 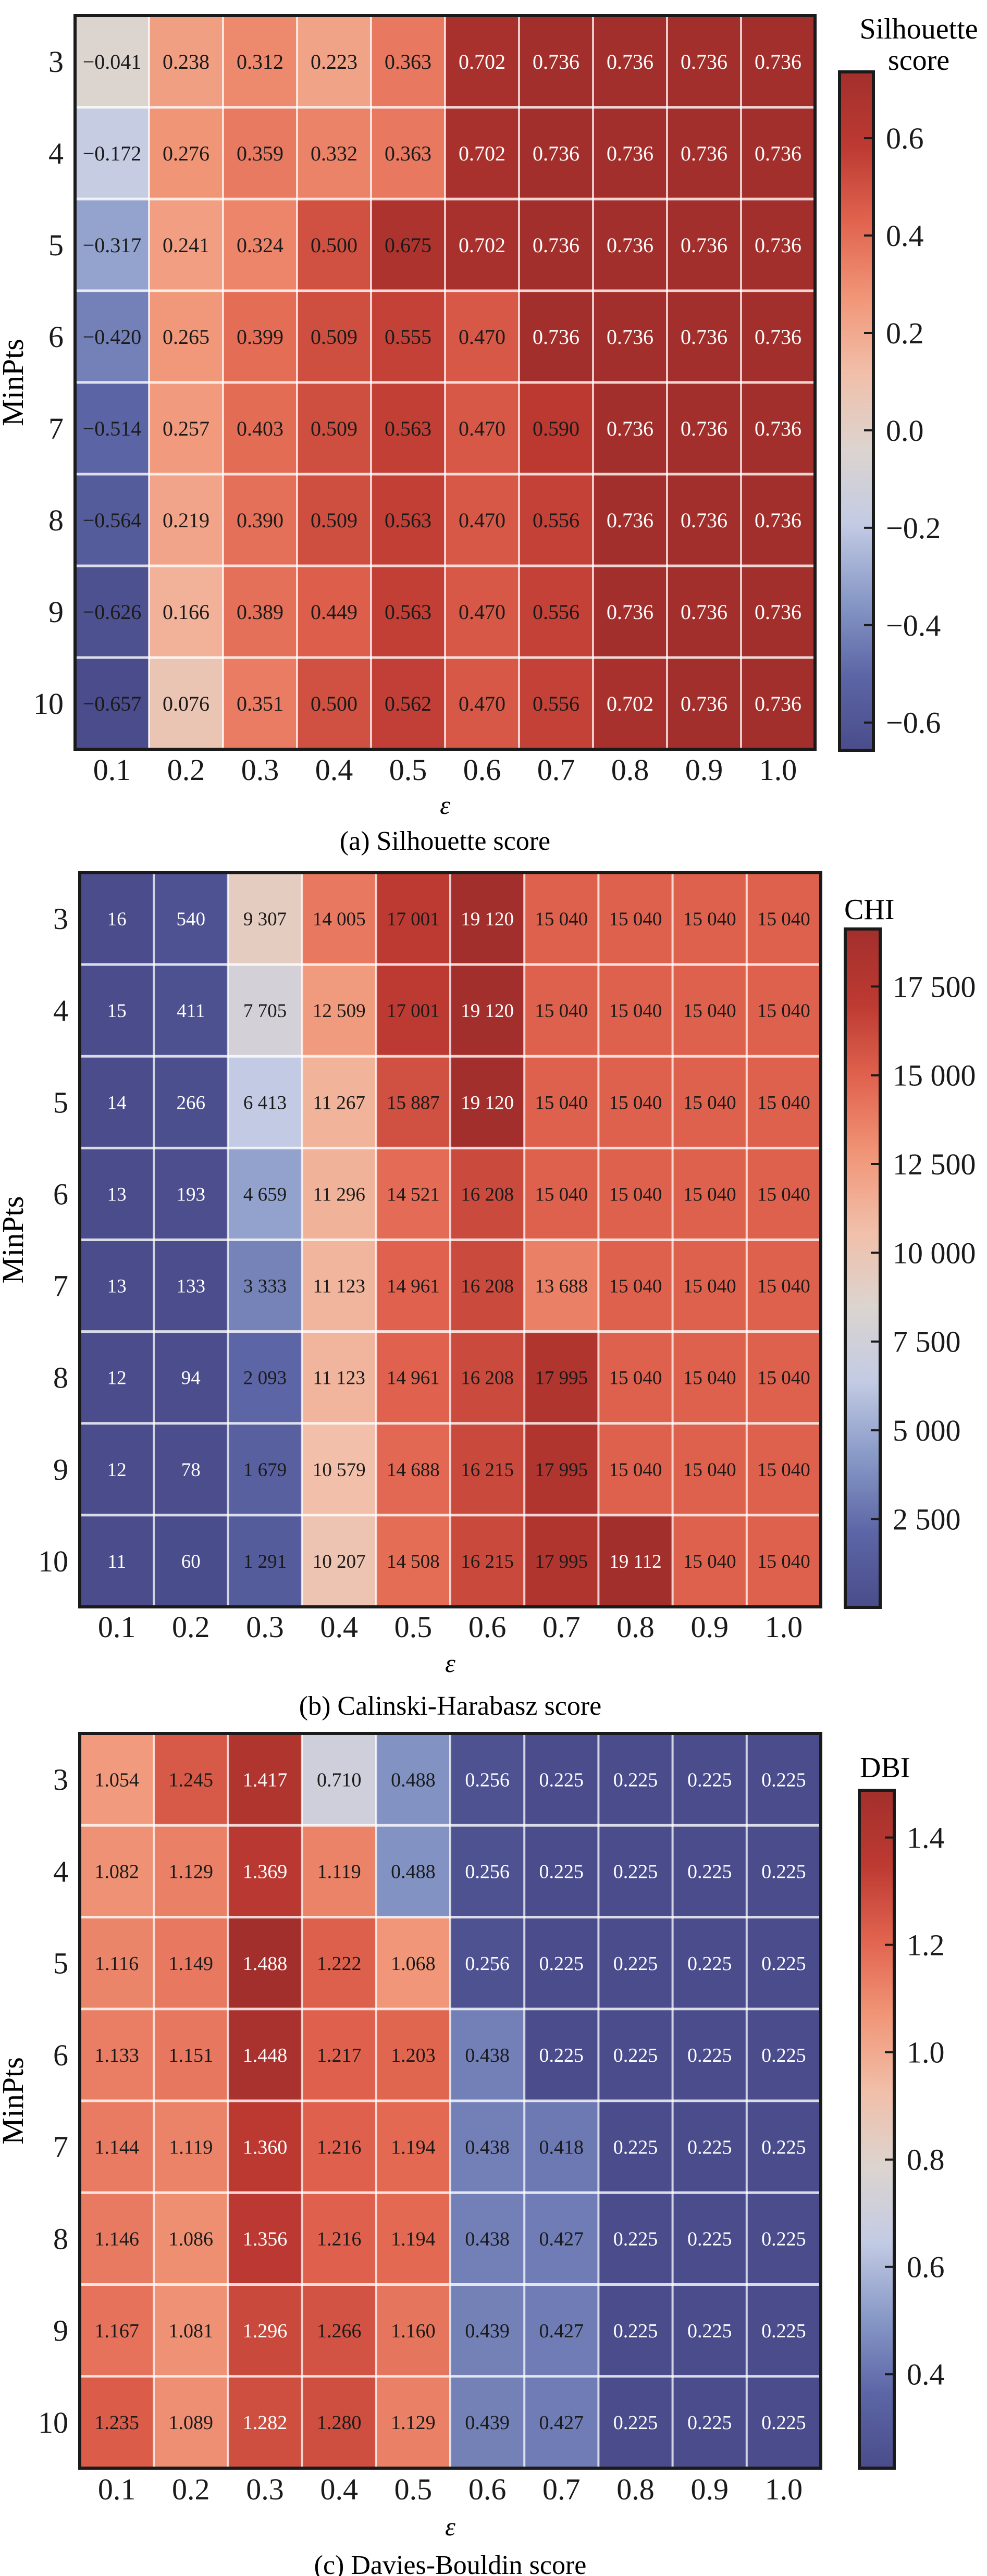 What do you see at coordinates (334, 62) in the screenshot?
I see `cell-value-label: 0.223` at bounding box center [334, 62].